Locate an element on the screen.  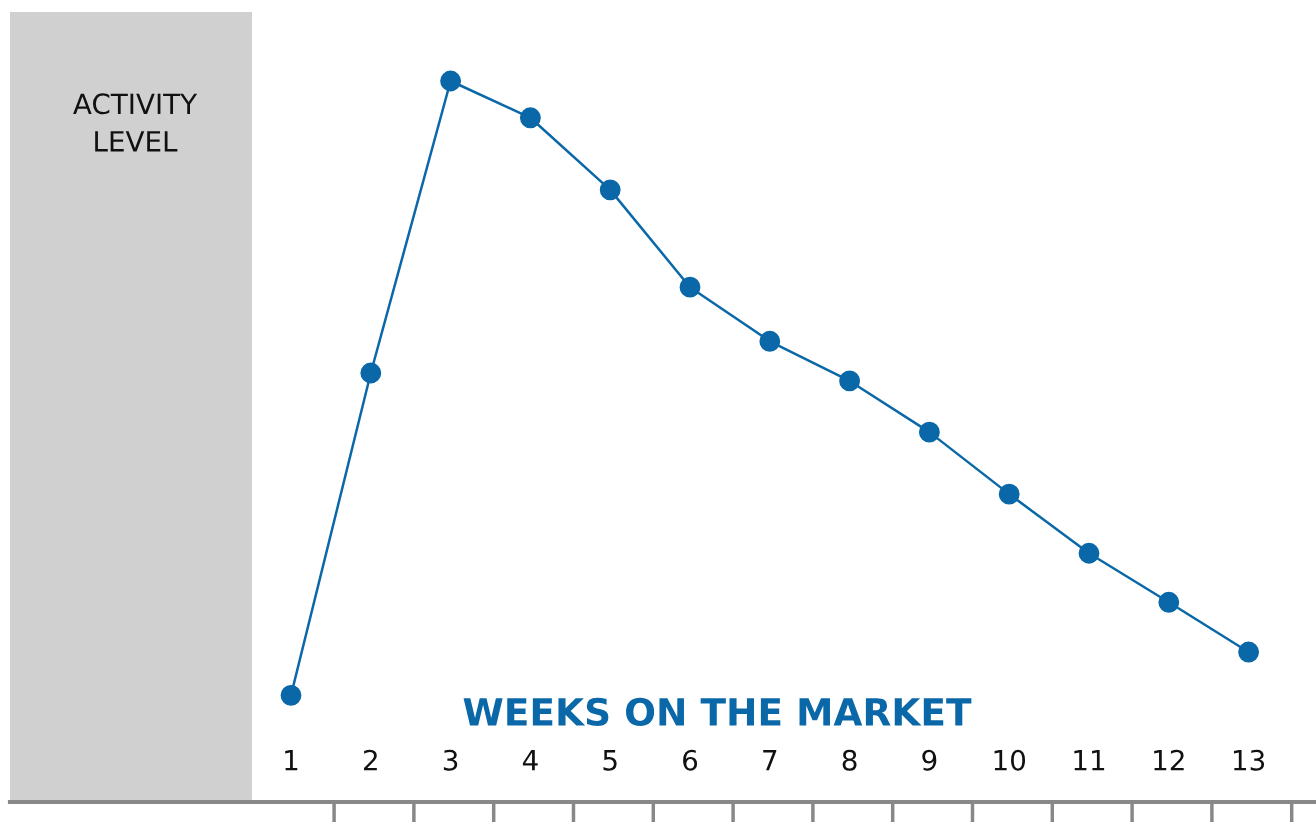
x-tick-label: 11 is located at coordinates (1089, 760).